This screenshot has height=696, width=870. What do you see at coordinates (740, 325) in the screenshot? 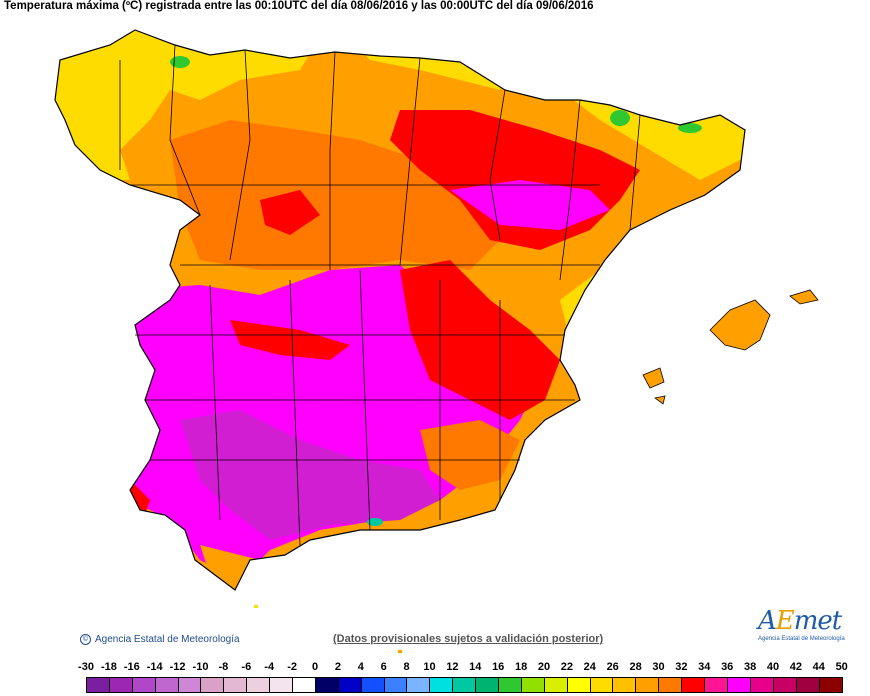
I see `island-mallorca` at bounding box center [740, 325].